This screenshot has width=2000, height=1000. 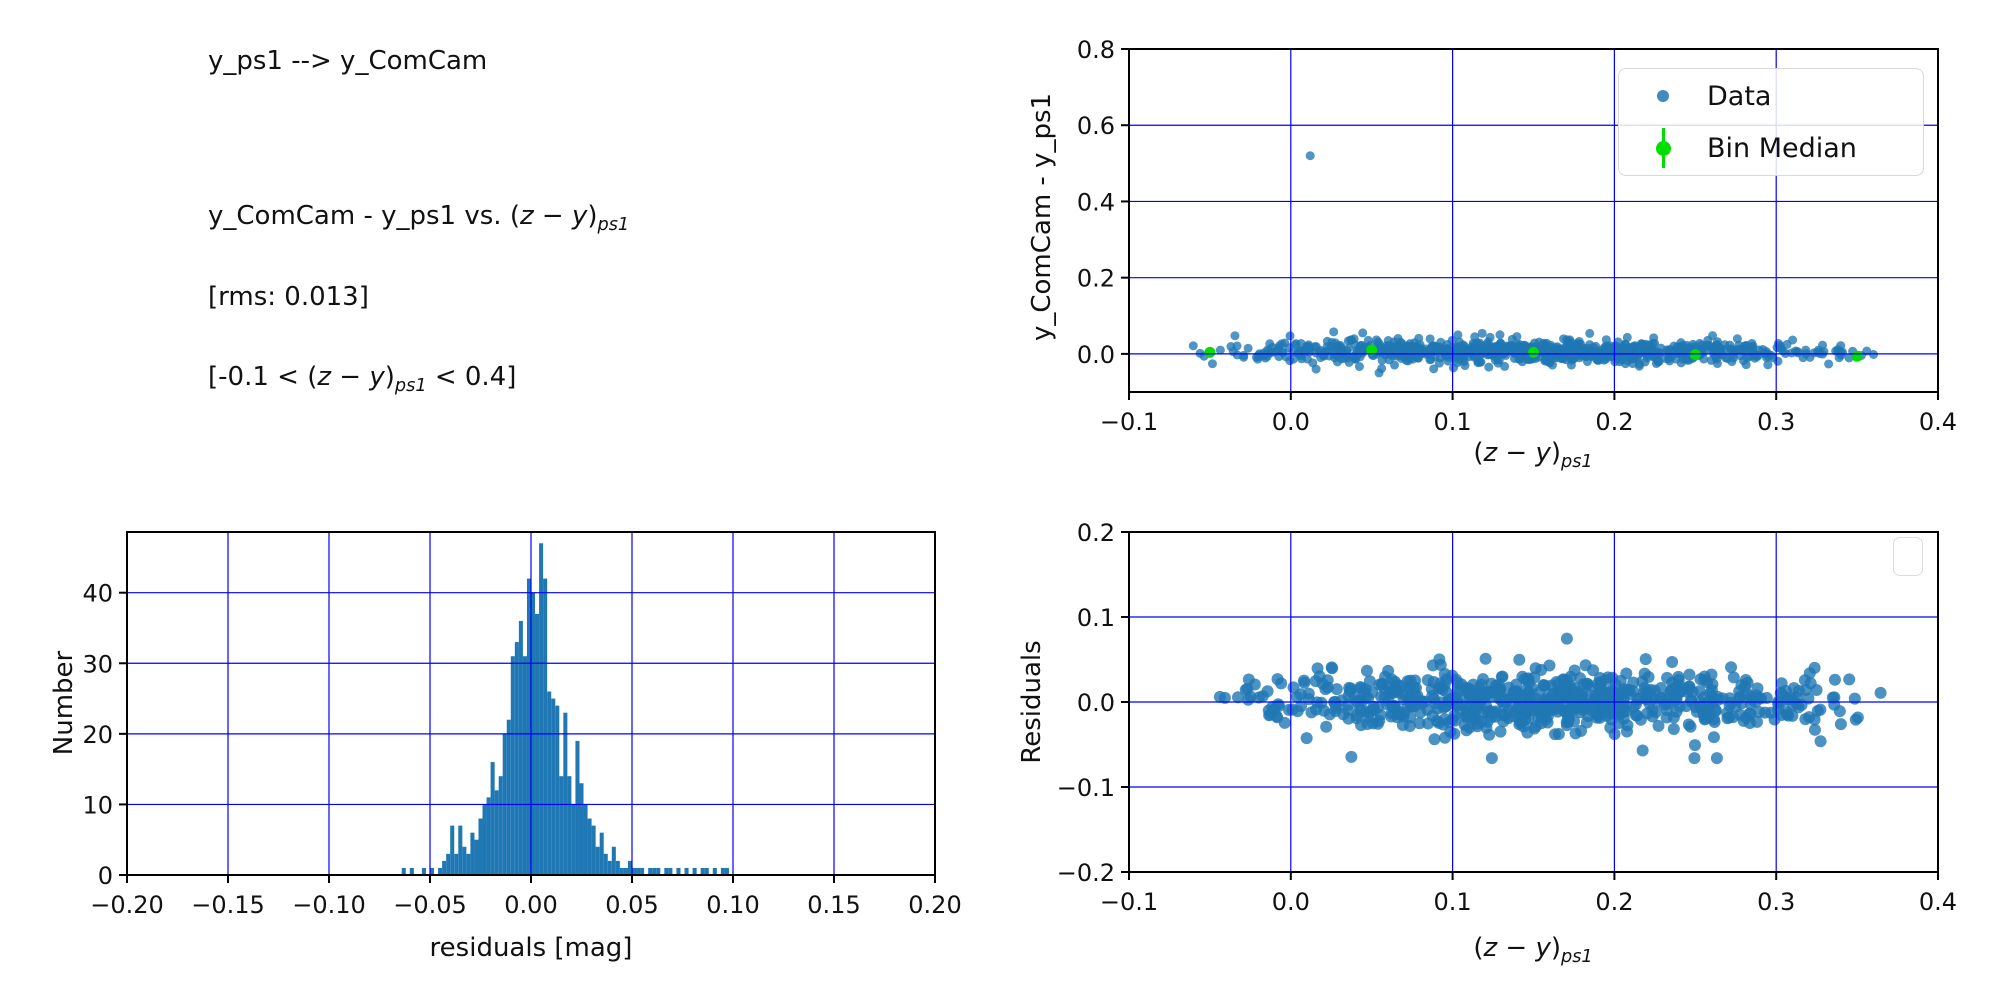 I want to click on svg-text: −0.10, so click(x=329, y=905).